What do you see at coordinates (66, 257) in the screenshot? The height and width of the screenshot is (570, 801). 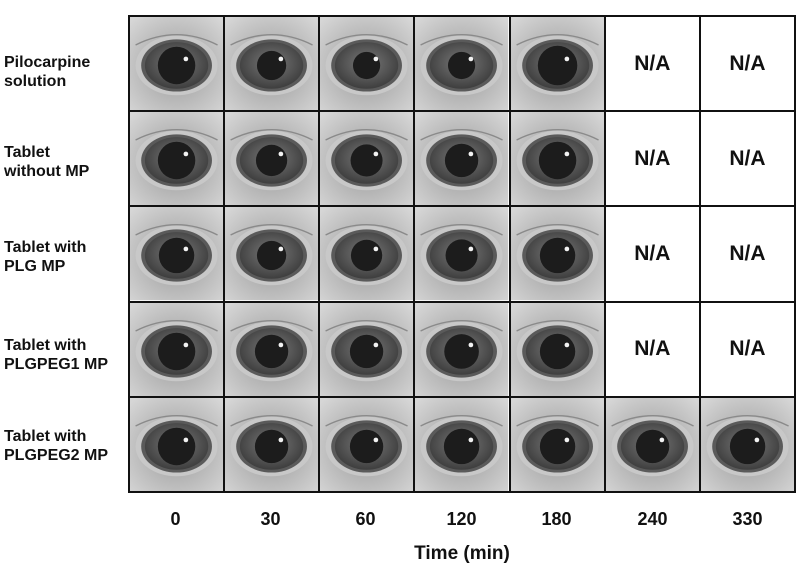 I see `row-label-tablet-plg-mp: Tablet with PLG MP` at bounding box center [66, 257].